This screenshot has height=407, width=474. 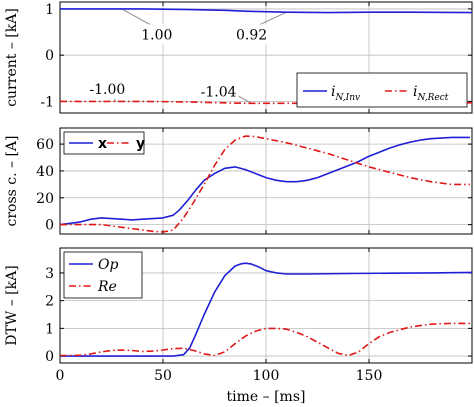 I want to click on y-axis-label: cross c. – [A], so click(x=12, y=180).